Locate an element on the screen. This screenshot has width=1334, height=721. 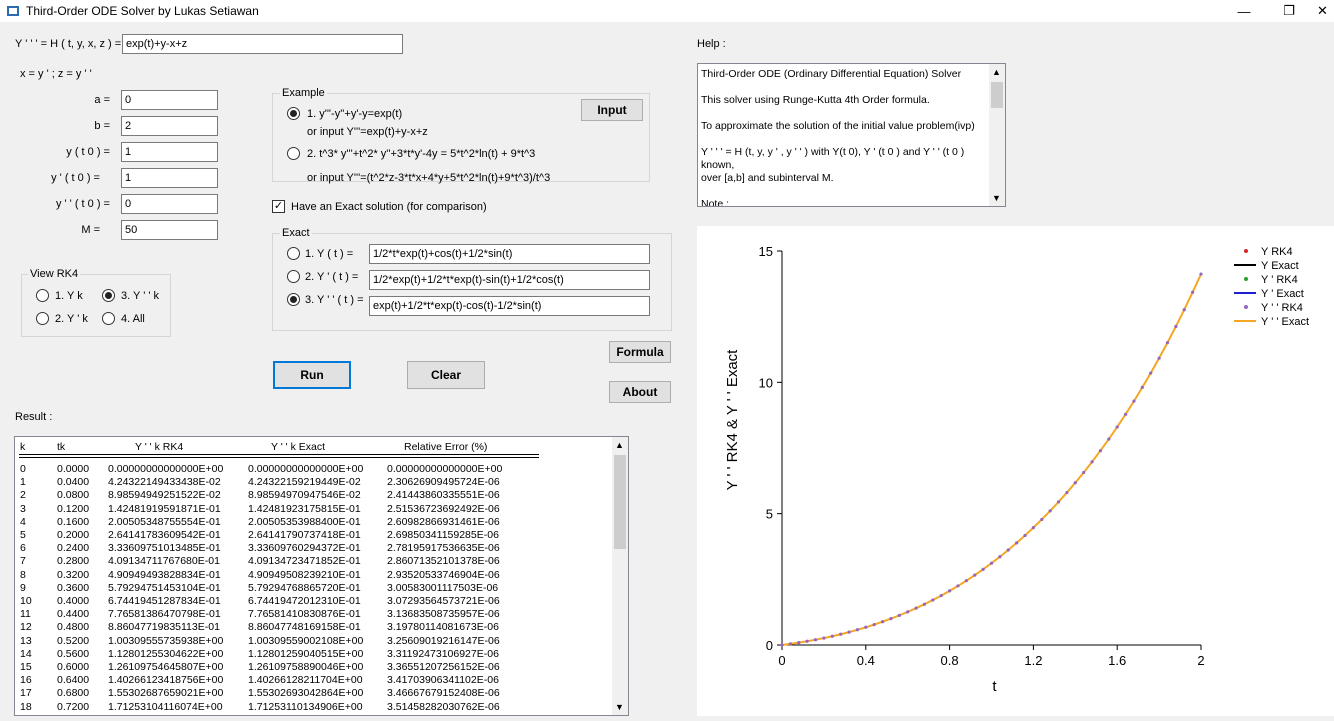
table-cell: 3.41703906341102E-06 is located at coordinates (443, 680).